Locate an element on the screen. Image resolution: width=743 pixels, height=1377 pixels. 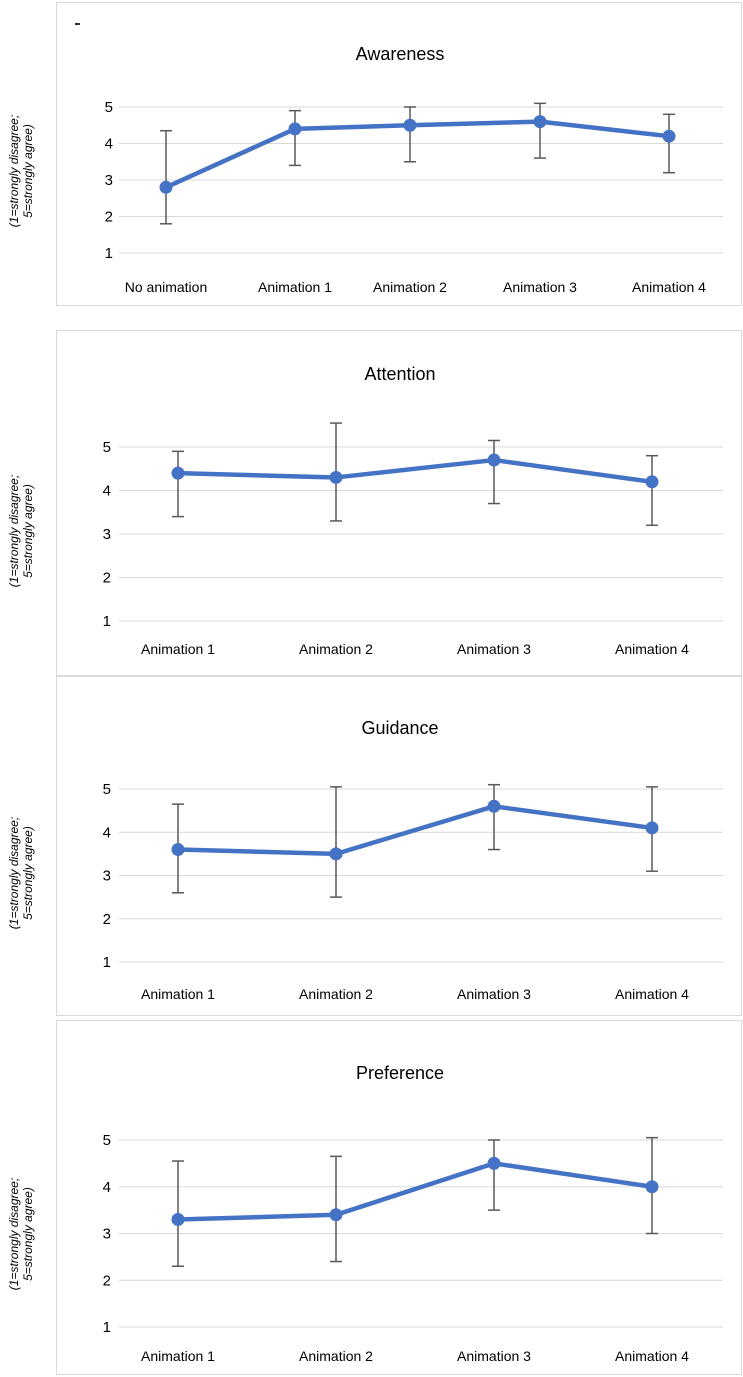
guidance-chart-title: Guidance is located at coordinates (399, 728).